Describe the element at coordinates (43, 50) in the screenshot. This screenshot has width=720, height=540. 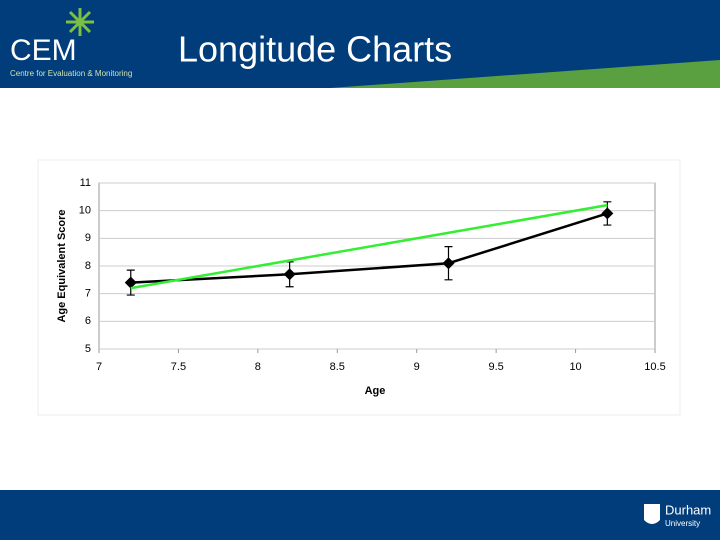
I see `logo-text: CEM` at that location.